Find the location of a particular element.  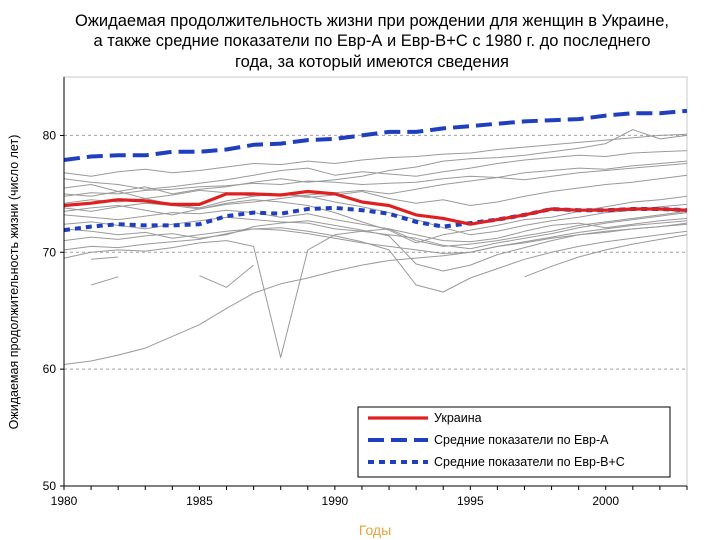

y-tick-label-70: 70 is located at coordinates (50, 252).